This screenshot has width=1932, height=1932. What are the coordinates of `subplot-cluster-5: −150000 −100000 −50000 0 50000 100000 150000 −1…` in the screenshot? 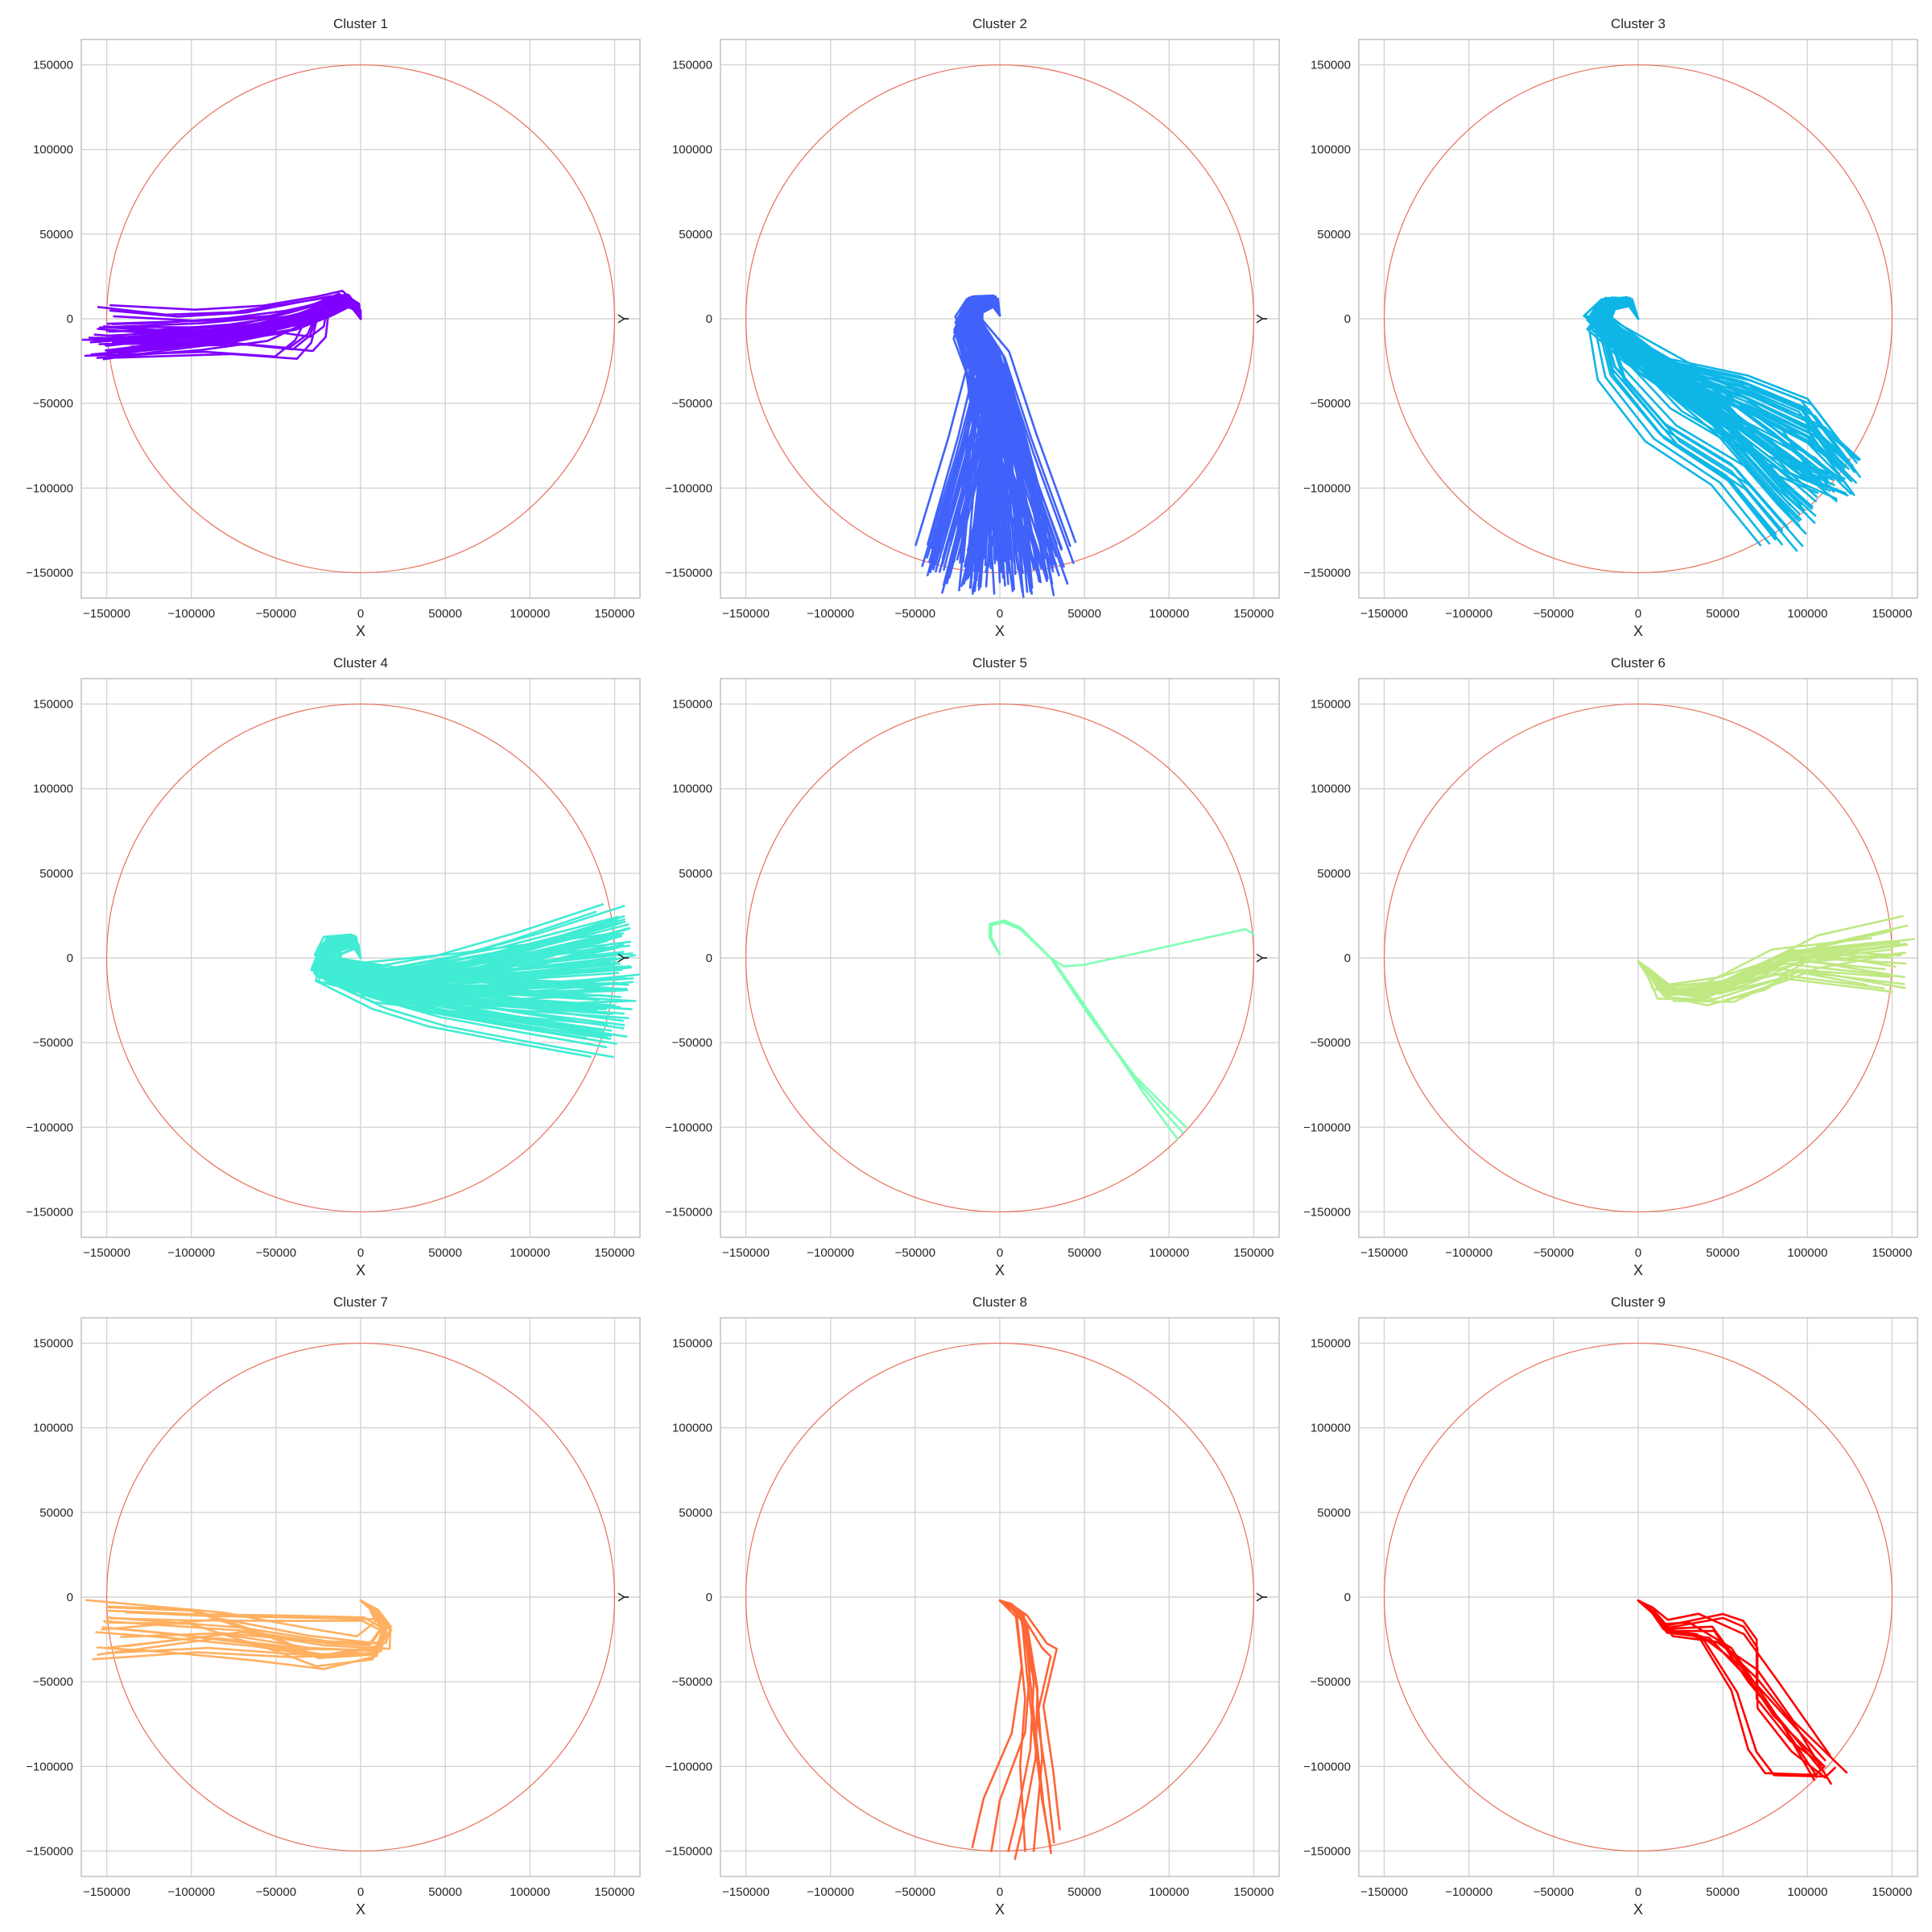 It's located at (948, 966).